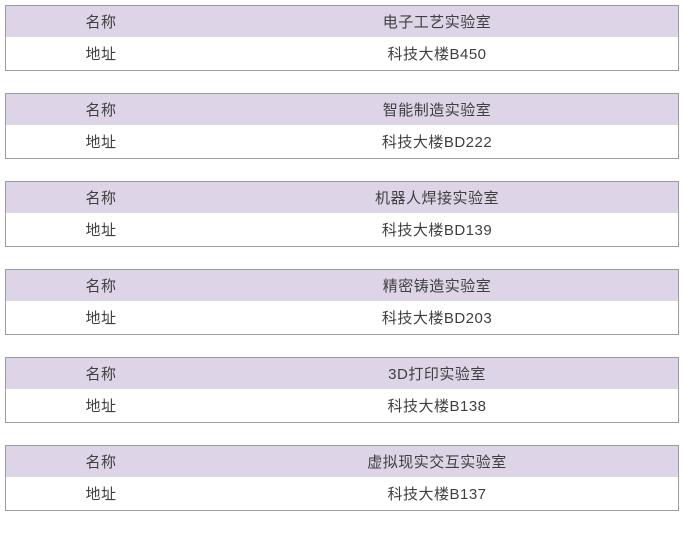 This screenshot has height=537, width=685. I want to click on lab-info-table-1: 名称 电子工艺实验室 地址 科技大楼B450, so click(342, 38).